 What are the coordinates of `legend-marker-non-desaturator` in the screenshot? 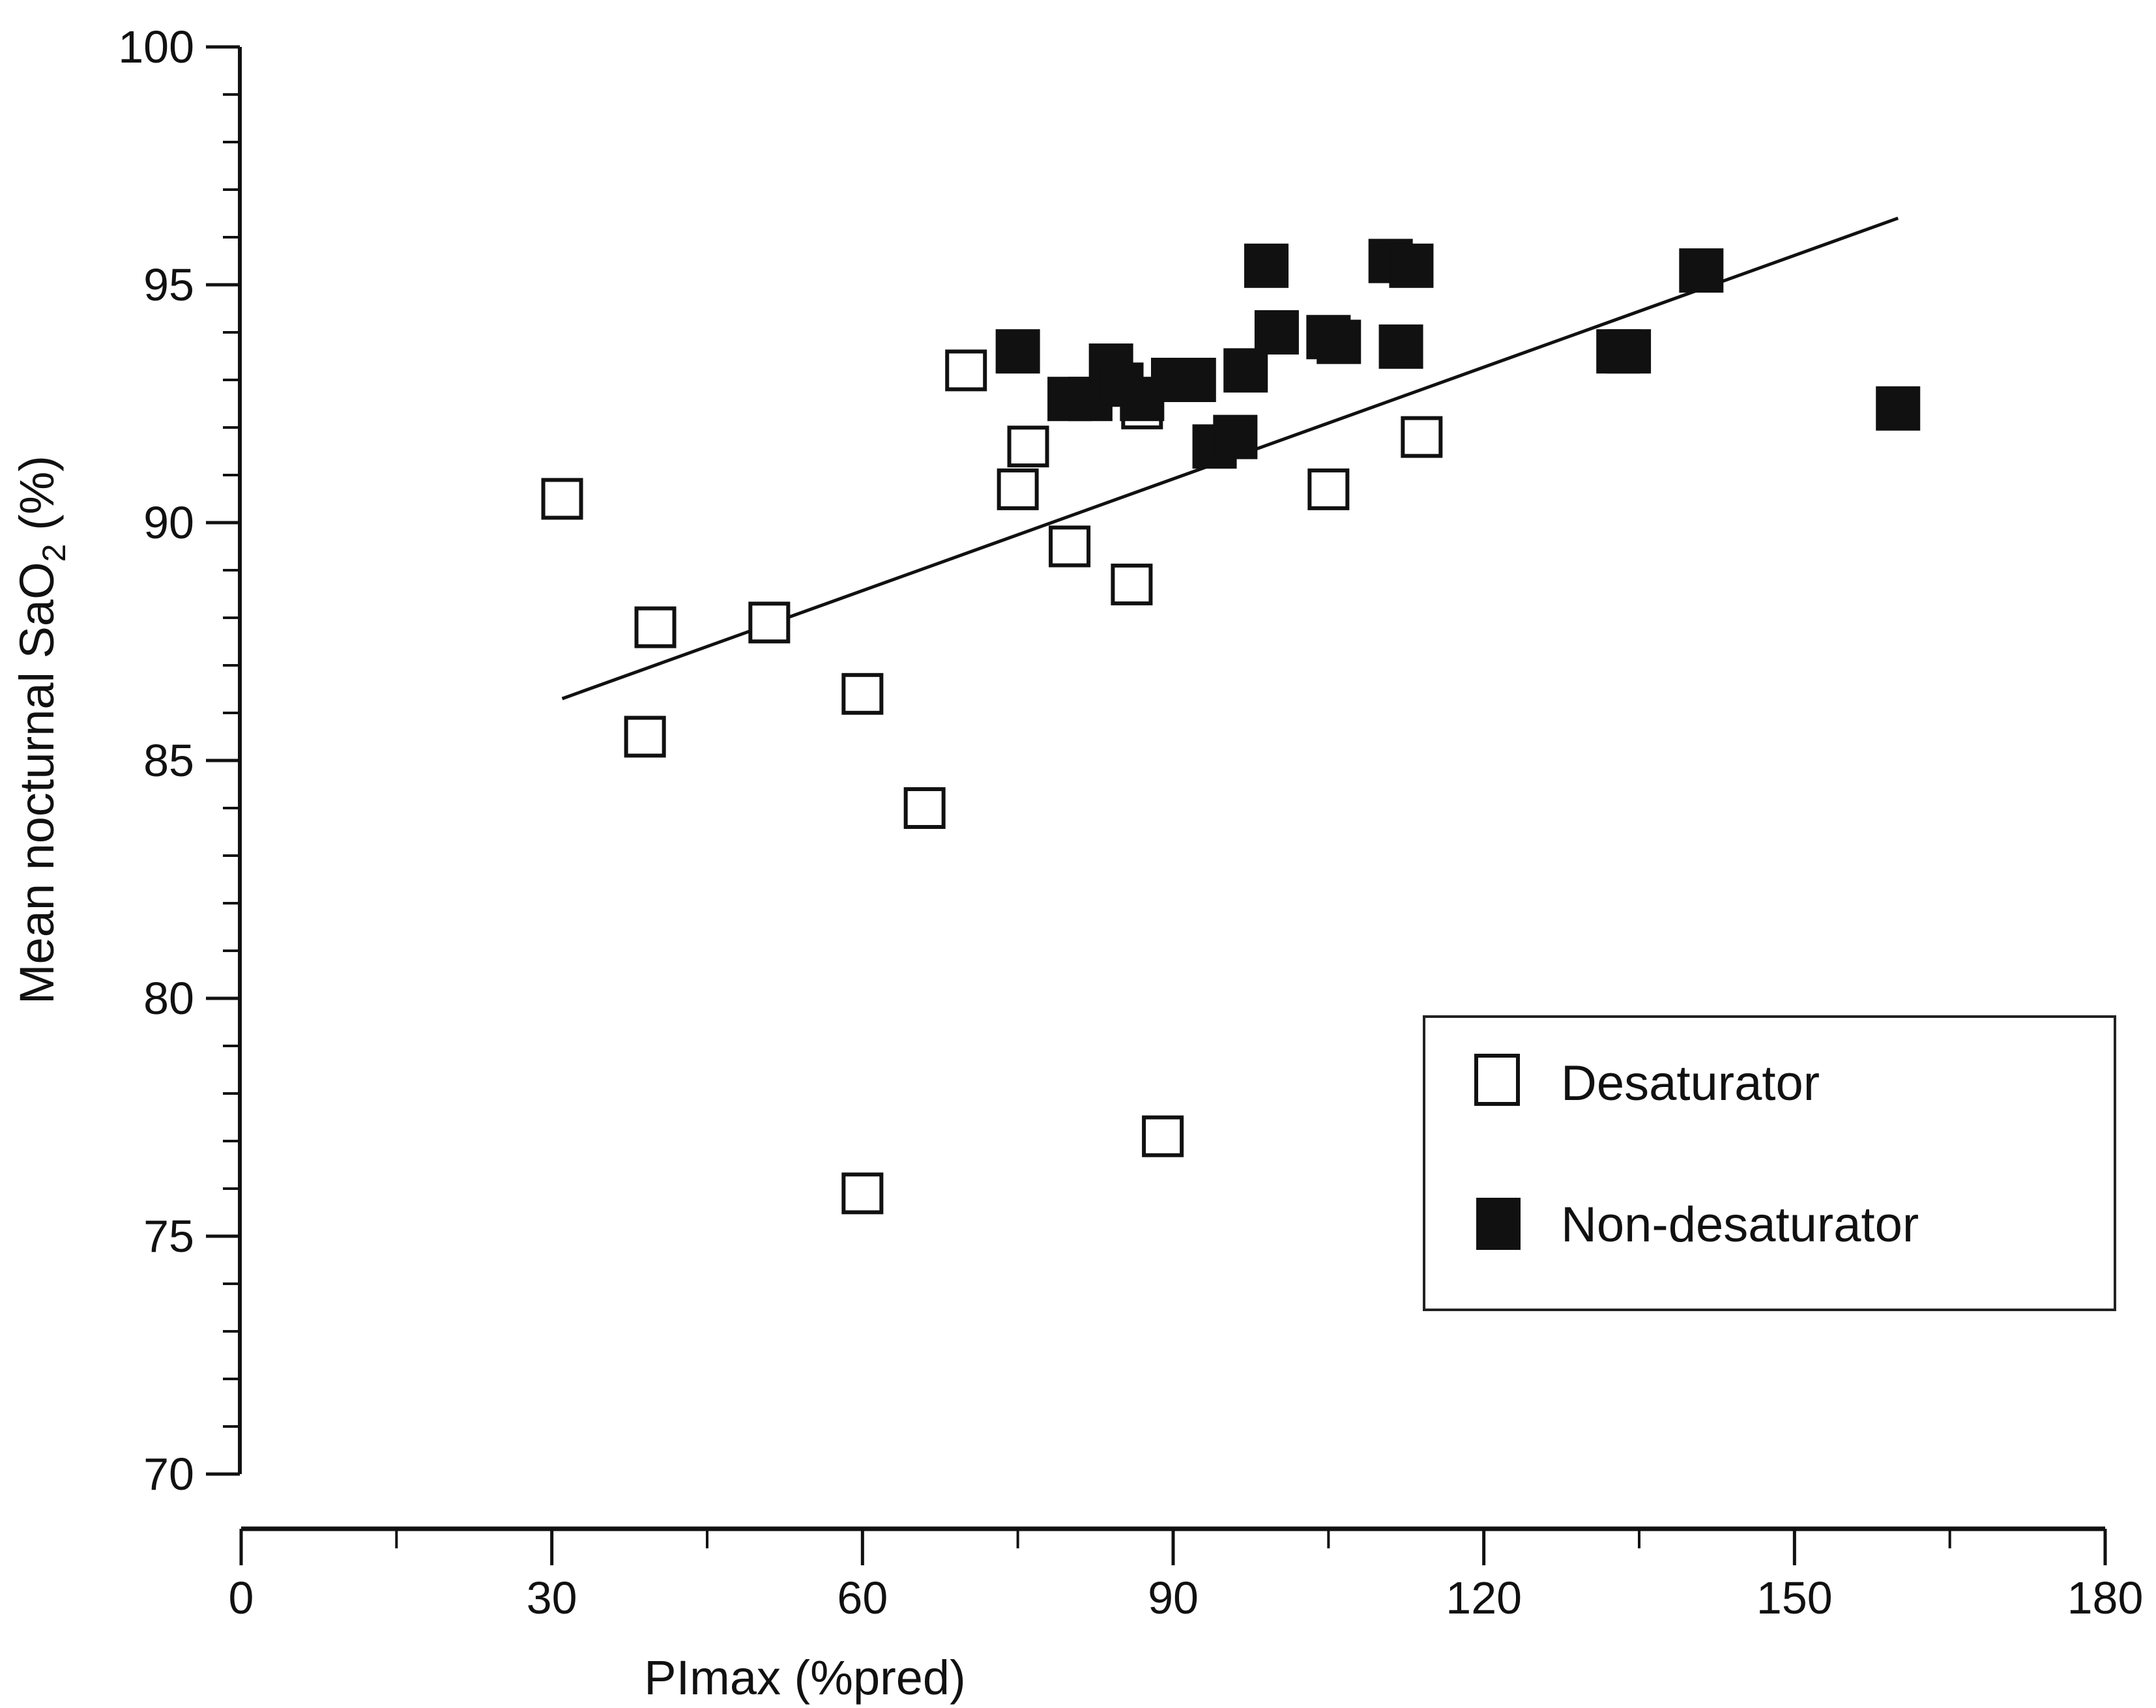 It's located at (1498, 1224).